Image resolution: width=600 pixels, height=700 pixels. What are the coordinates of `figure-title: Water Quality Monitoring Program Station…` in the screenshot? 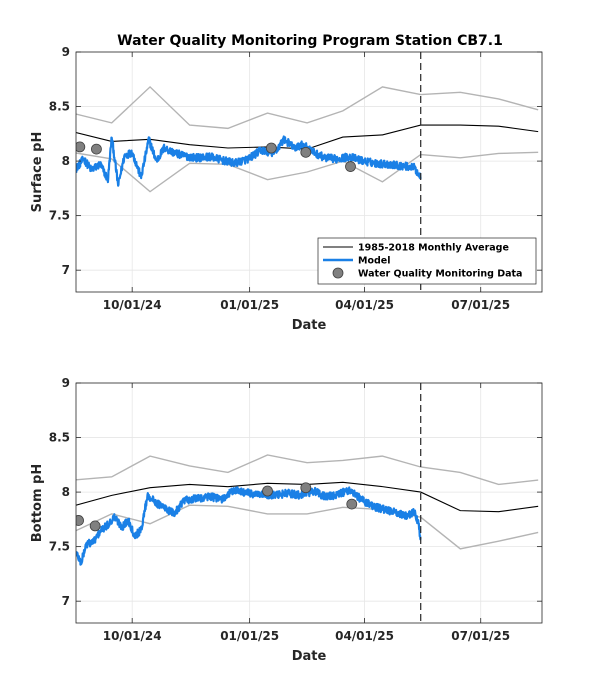 It's located at (310, 41).